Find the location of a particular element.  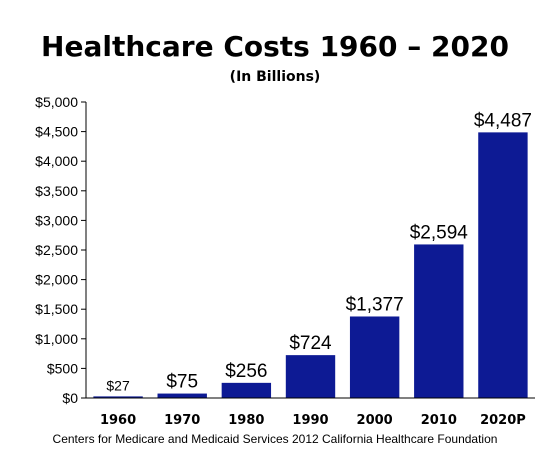

data-label-2020P: $4,487 is located at coordinates (503, 120).